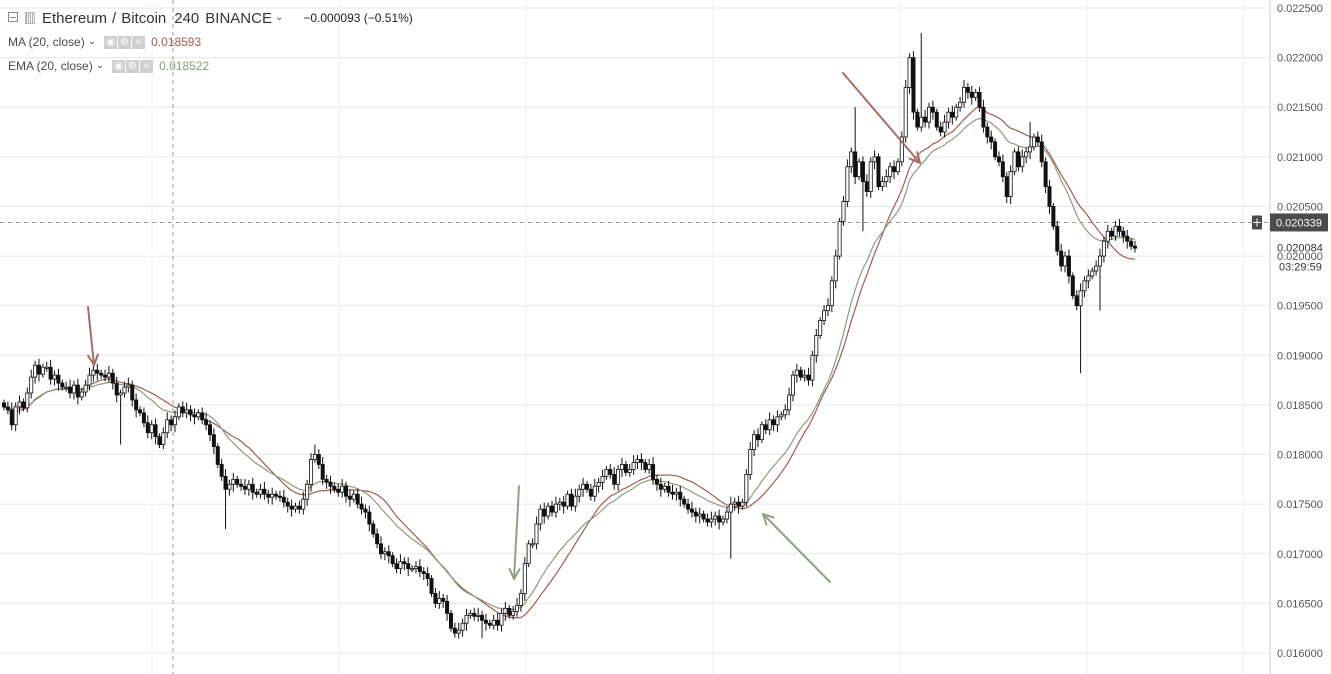 This screenshot has width=1331, height=674. I want to click on price-axis-tick-label: 0.016000, so click(1300, 654).